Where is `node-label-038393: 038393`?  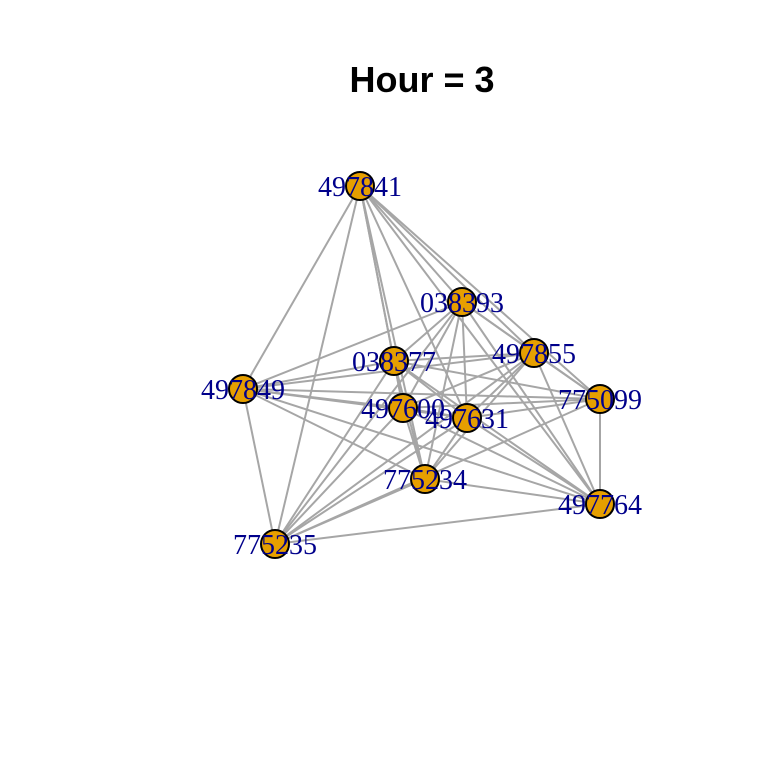
node-label-038393: 038393 is located at coordinates (462, 303).